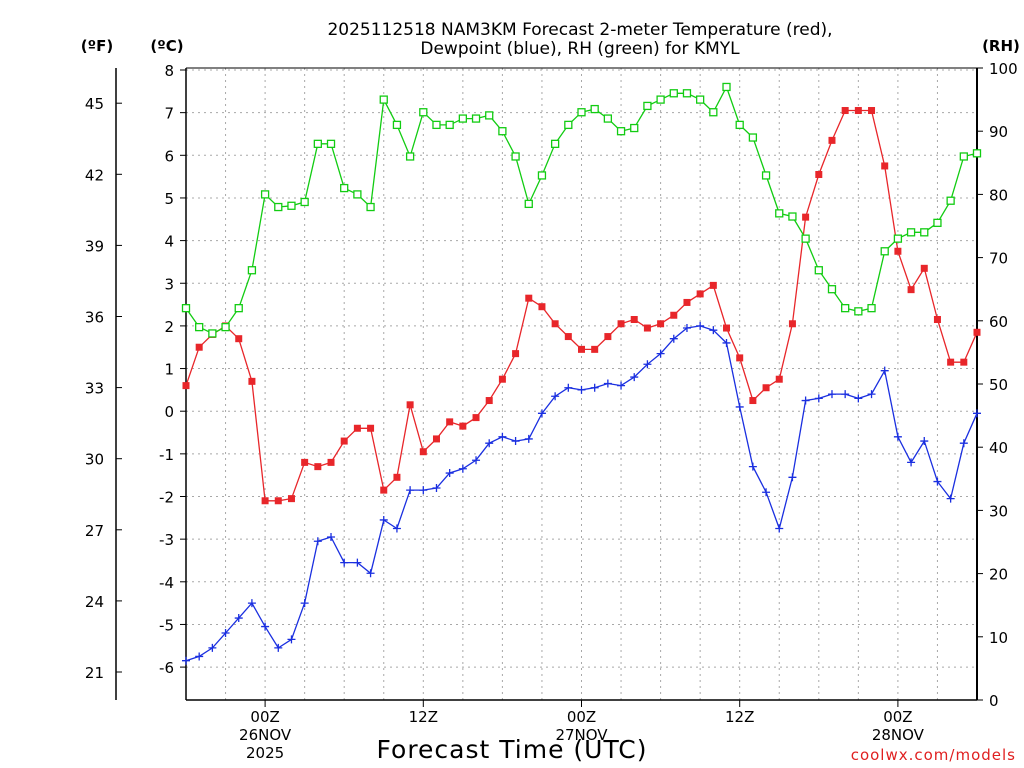  I want to click on celsius-tick-label: 2, so click(169, 327).